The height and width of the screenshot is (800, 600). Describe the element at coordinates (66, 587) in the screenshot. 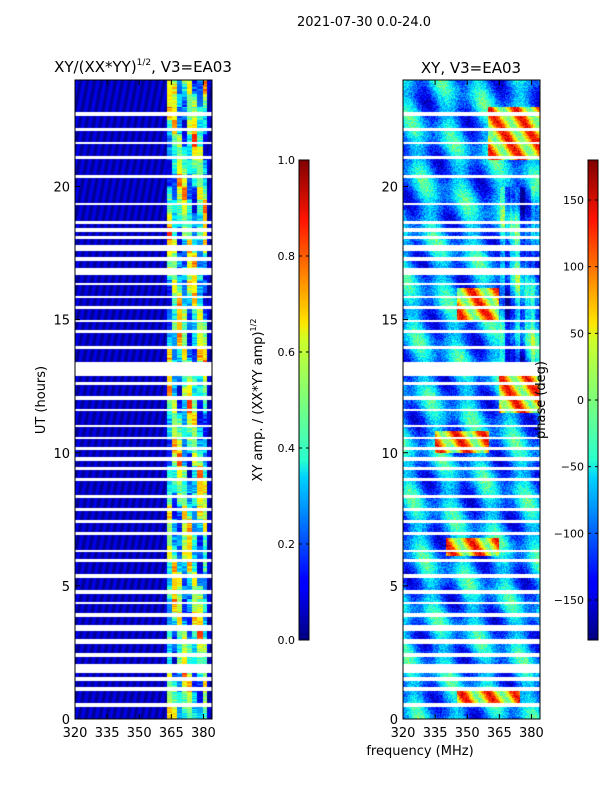

I see `amp-ytick-label: 5` at that location.